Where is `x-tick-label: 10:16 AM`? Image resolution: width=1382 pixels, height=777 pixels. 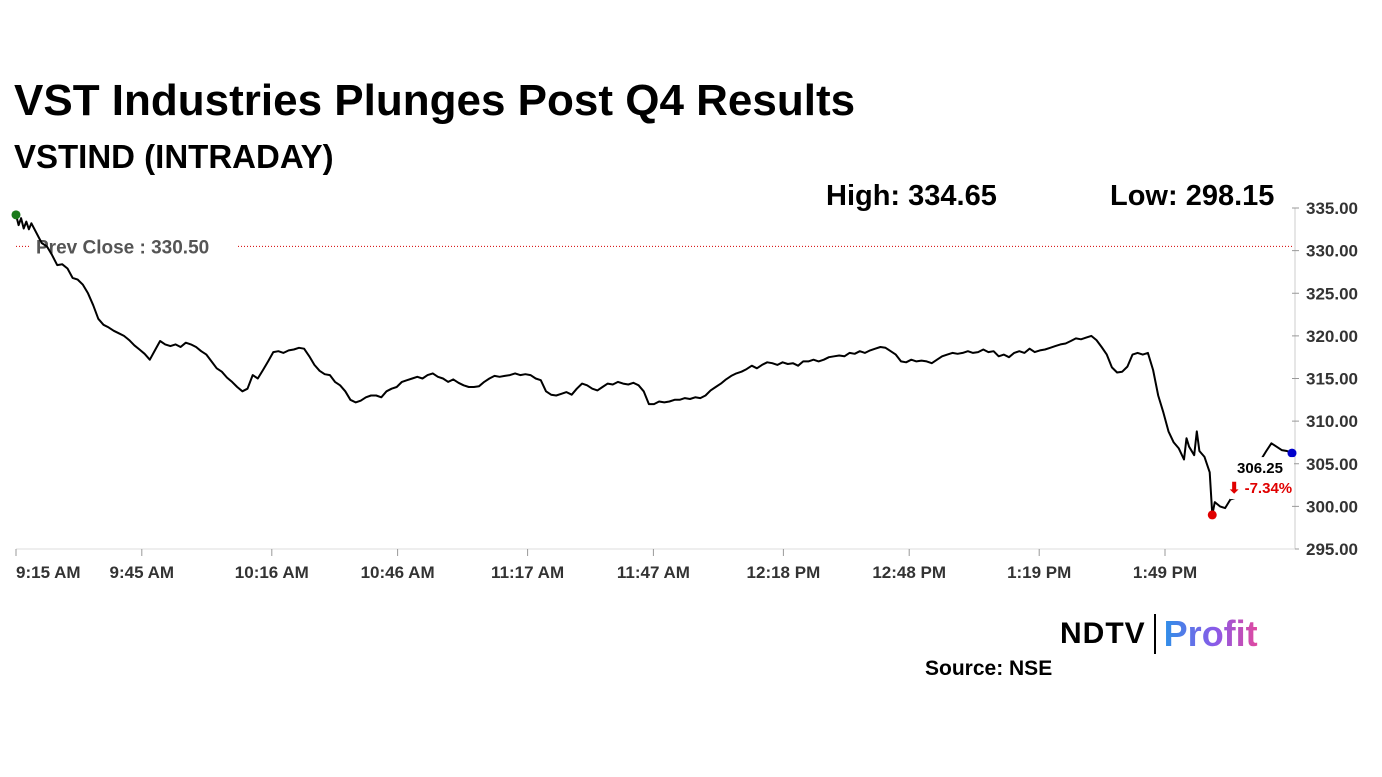
x-tick-label: 10:16 AM is located at coordinates (272, 572).